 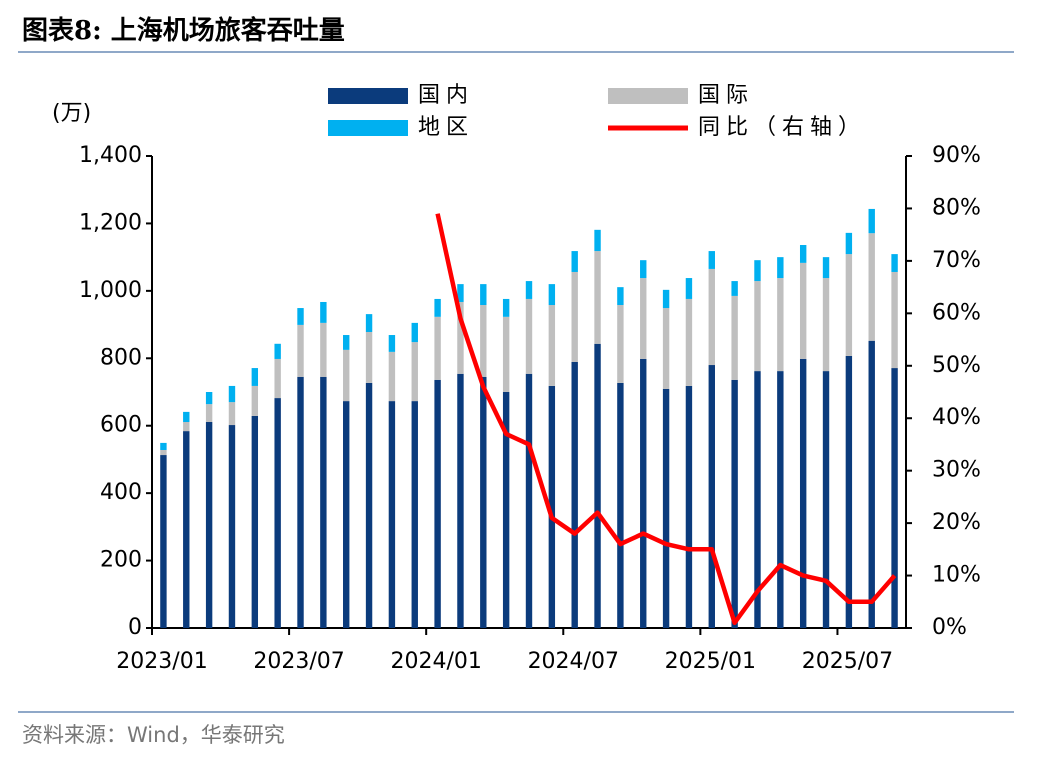 What do you see at coordinates (847, 661) in the screenshot?
I see `x-tick-label: 2025/07` at bounding box center [847, 661].